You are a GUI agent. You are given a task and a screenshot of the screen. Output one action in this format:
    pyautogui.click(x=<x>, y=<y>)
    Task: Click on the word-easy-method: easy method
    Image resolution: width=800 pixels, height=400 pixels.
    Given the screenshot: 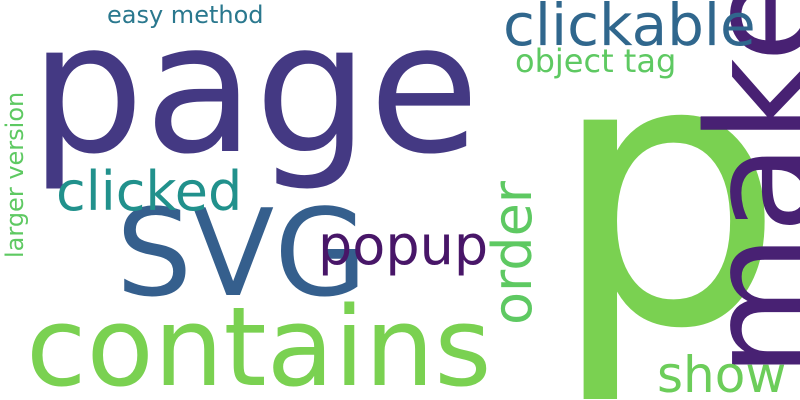 What is the action you would take?
    pyautogui.click(x=185, y=15)
    